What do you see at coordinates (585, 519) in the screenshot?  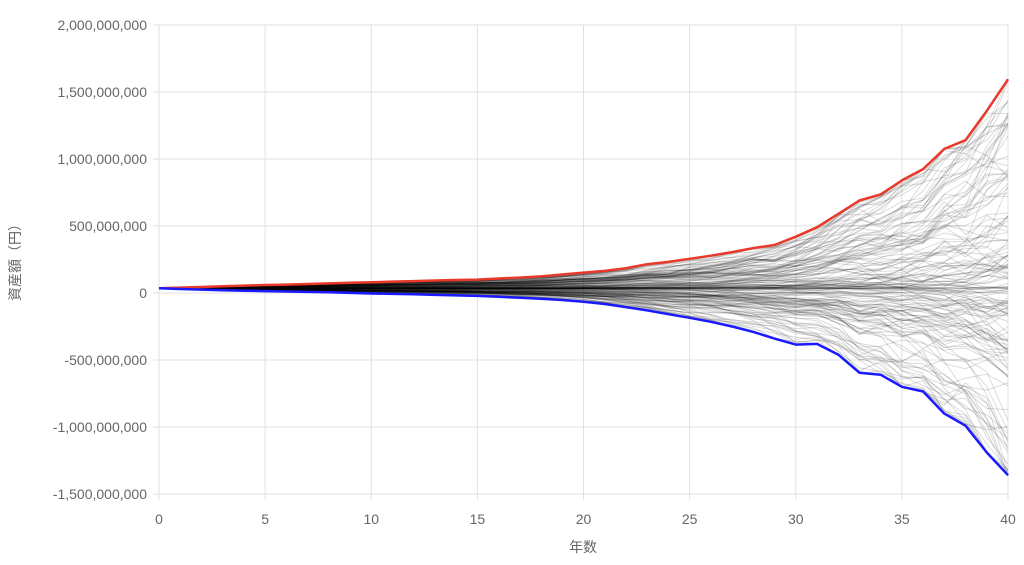 I see `x-axis: 0 5 10 15 20 25 30 35 40` at bounding box center [585, 519].